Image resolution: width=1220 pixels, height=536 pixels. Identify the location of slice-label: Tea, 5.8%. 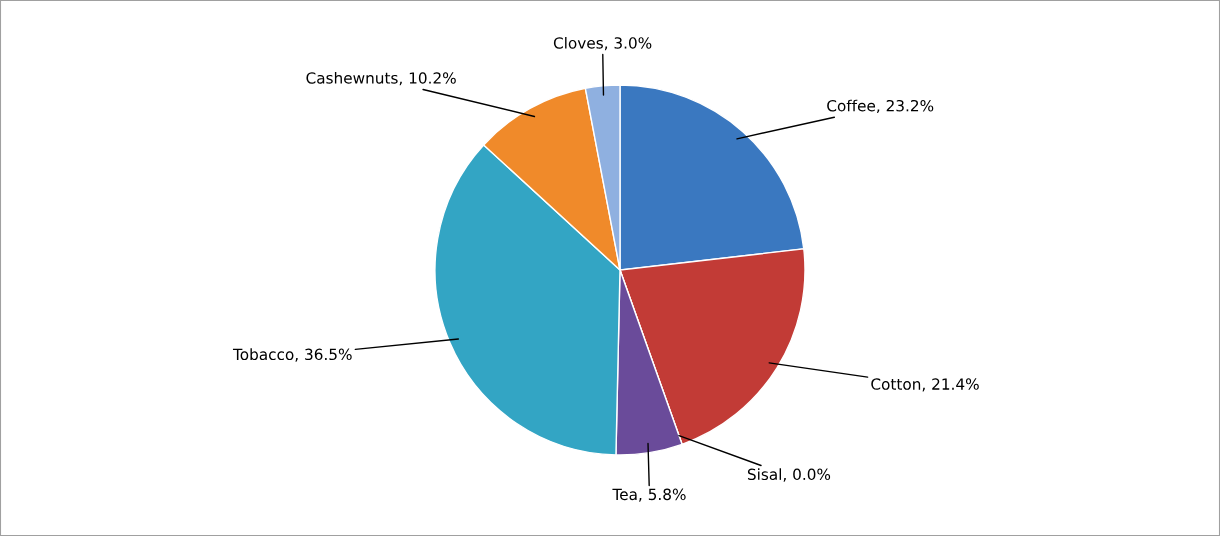
(649, 495).